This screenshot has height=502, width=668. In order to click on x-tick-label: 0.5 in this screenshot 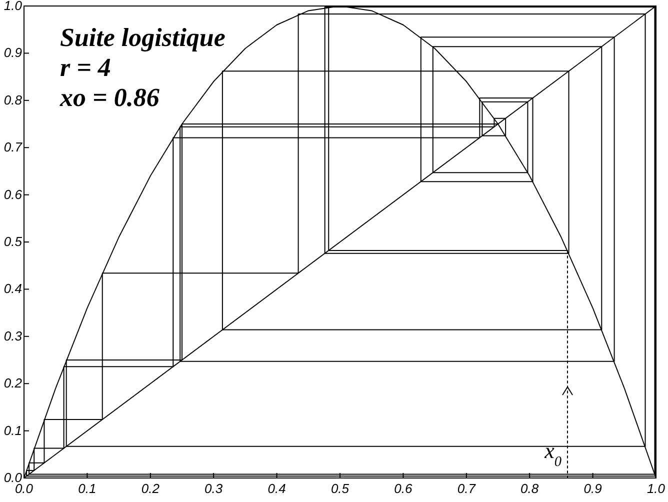, I will do `click(340, 488)`.